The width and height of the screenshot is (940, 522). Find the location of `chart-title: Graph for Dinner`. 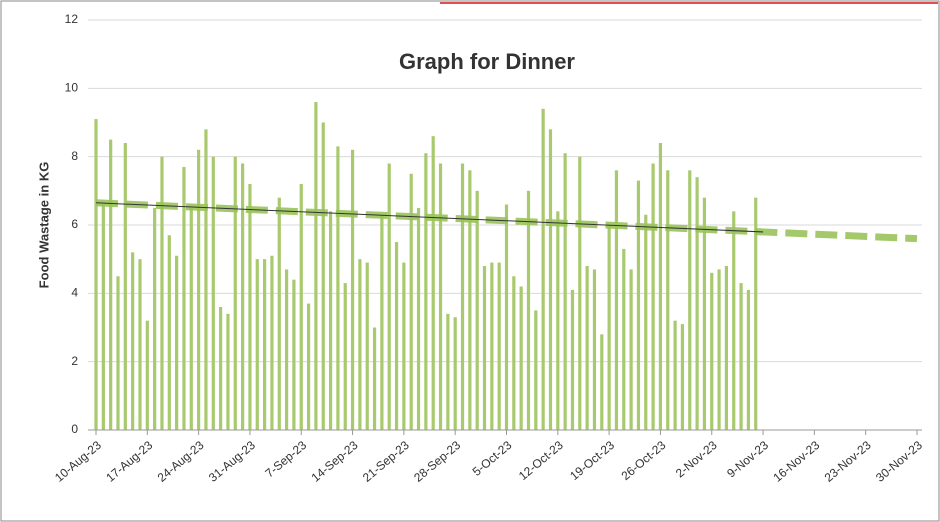

chart-title: Graph for Dinner is located at coordinates (487, 61).